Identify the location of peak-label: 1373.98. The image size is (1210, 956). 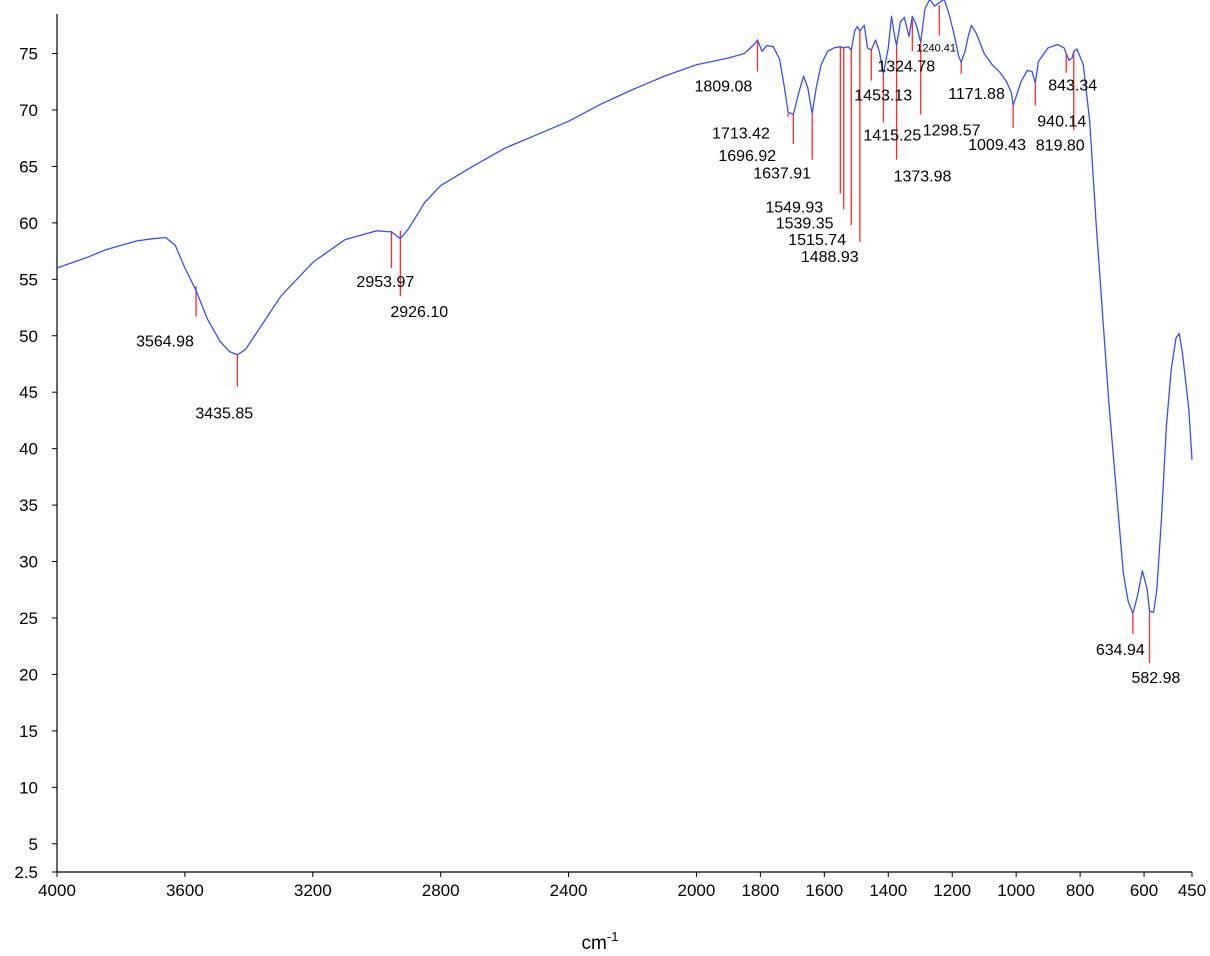
(923, 177).